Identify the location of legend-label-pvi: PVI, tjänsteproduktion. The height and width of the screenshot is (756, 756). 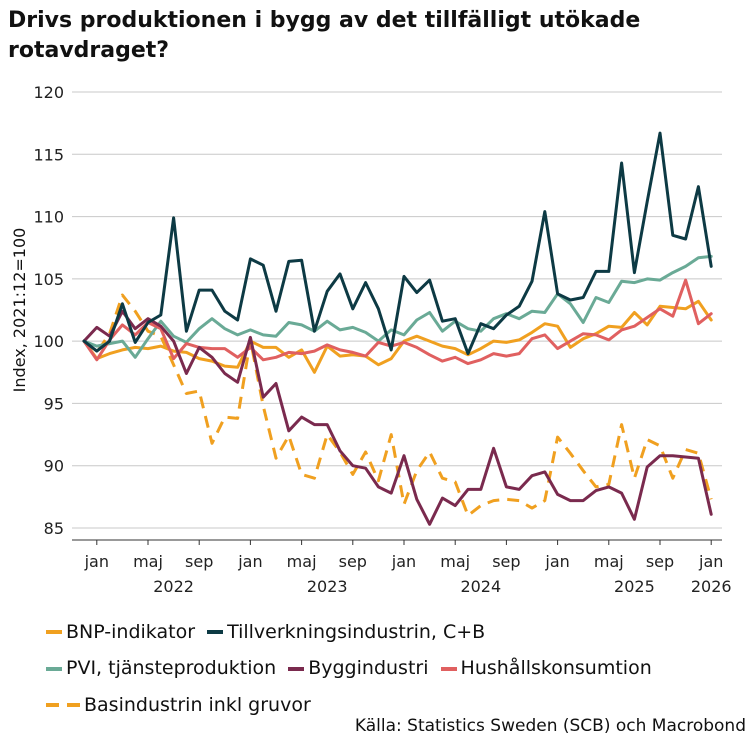
(171, 668).